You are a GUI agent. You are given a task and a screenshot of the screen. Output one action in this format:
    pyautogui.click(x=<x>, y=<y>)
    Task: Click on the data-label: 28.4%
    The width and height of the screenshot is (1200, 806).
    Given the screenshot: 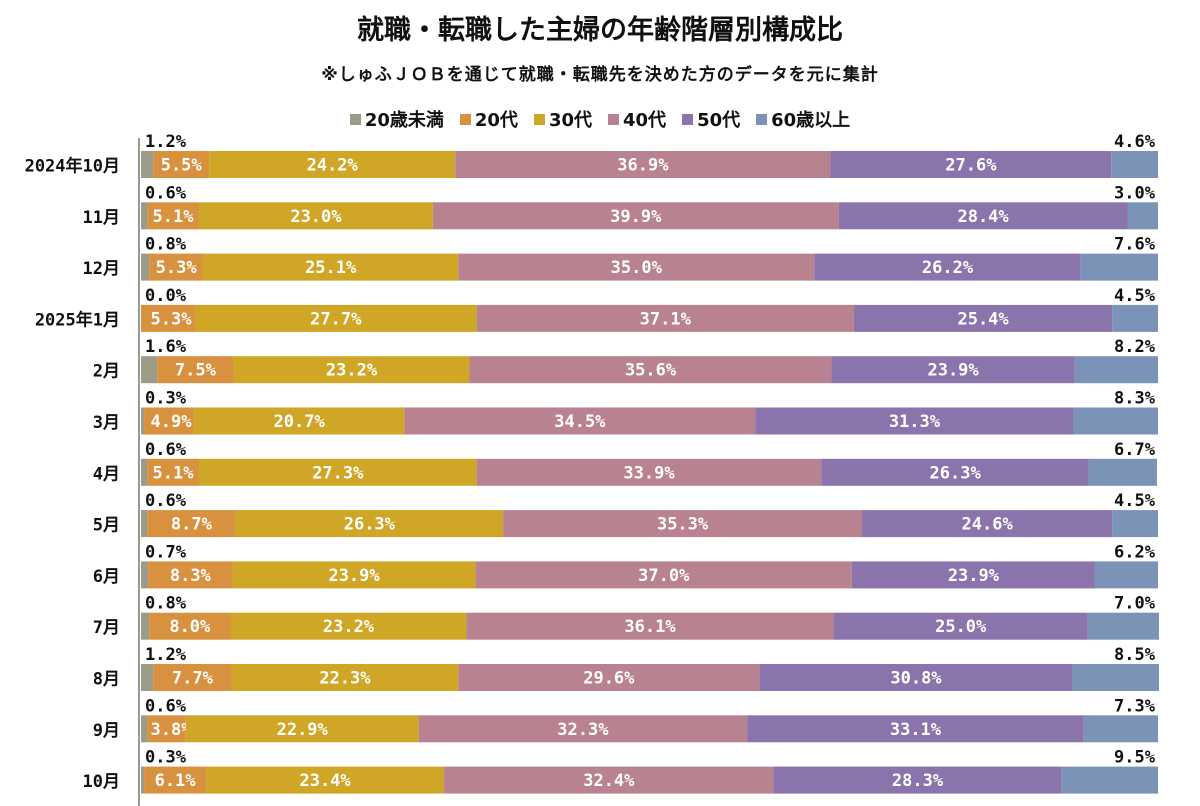 What is the action you would take?
    pyautogui.click(x=983, y=217)
    